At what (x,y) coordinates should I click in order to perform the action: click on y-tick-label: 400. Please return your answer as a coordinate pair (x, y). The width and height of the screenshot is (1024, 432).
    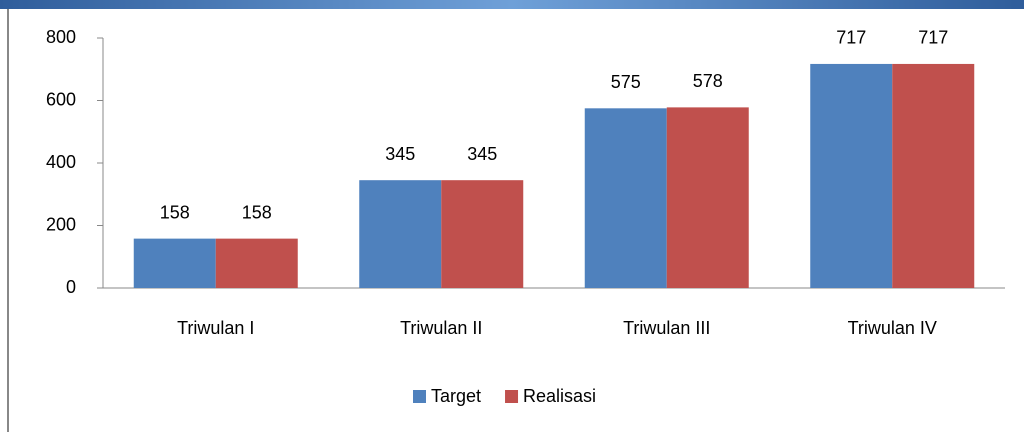
    Looking at the image, I should click on (61, 162).